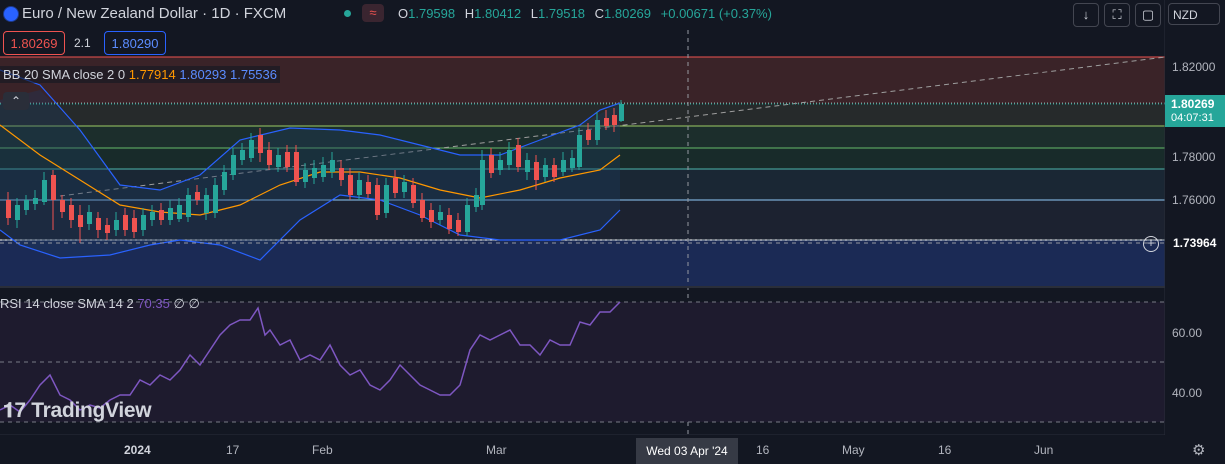 The width and height of the screenshot is (1225, 464). I want to click on spread-value: 2.1, so click(82, 43).